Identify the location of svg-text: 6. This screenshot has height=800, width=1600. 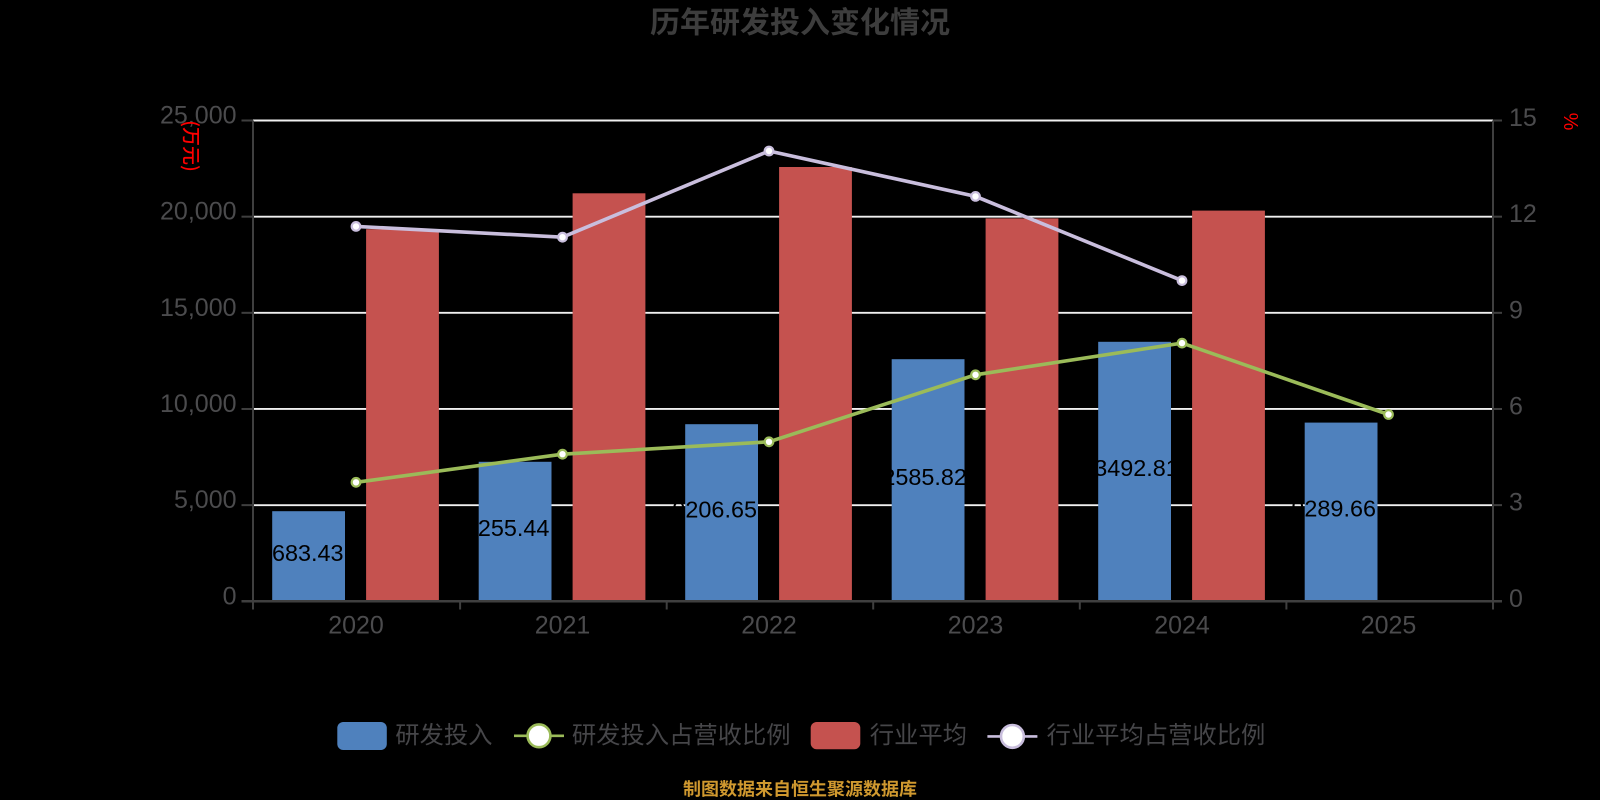
(1516, 406).